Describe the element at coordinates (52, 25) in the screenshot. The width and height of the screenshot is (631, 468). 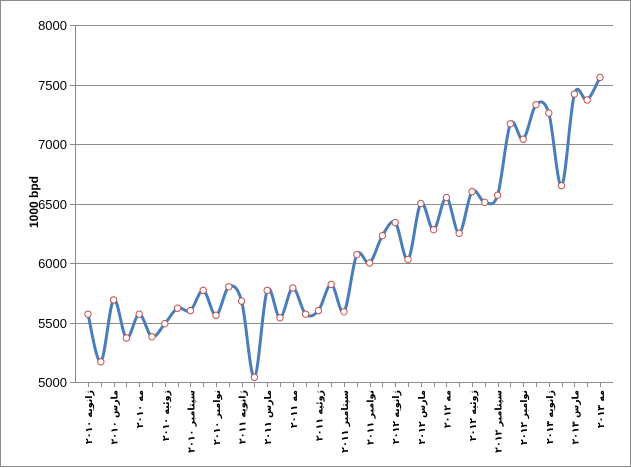
I see `y-tick-label: 8000` at that location.